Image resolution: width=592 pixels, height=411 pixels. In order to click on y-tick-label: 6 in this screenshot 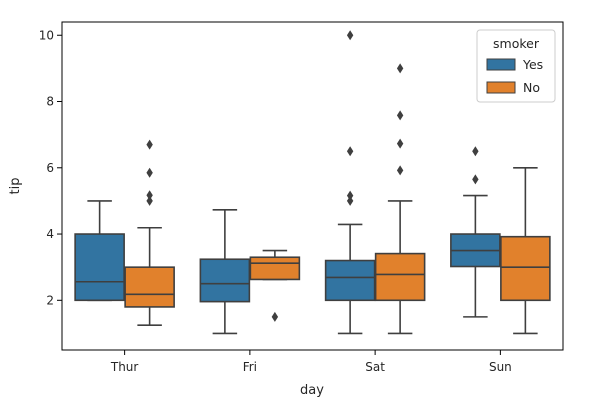, I will do `click(50, 168)`.